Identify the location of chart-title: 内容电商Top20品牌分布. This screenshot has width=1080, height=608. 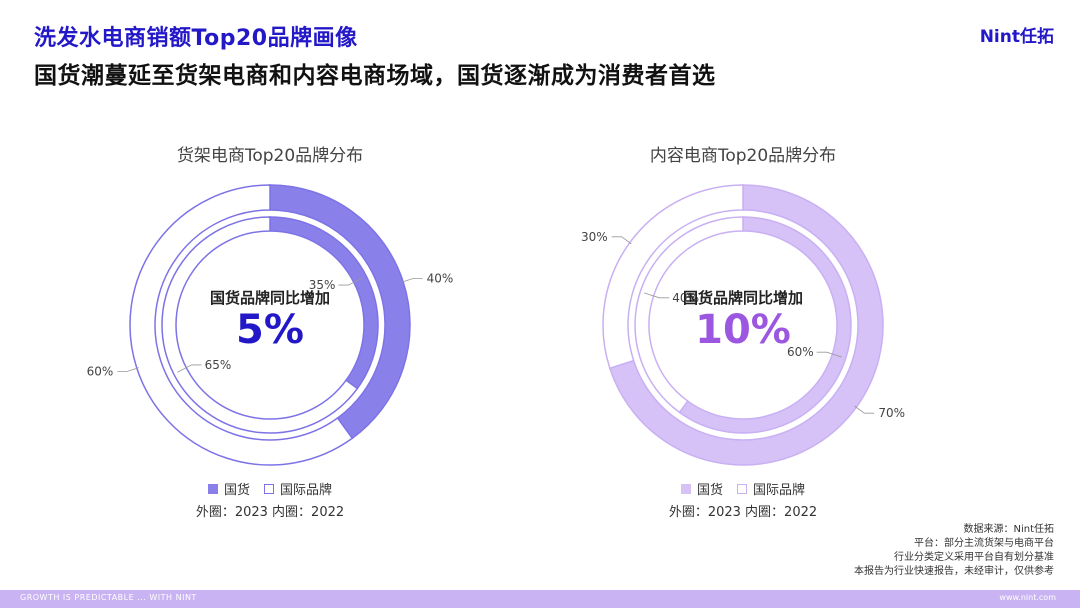
(743, 156).